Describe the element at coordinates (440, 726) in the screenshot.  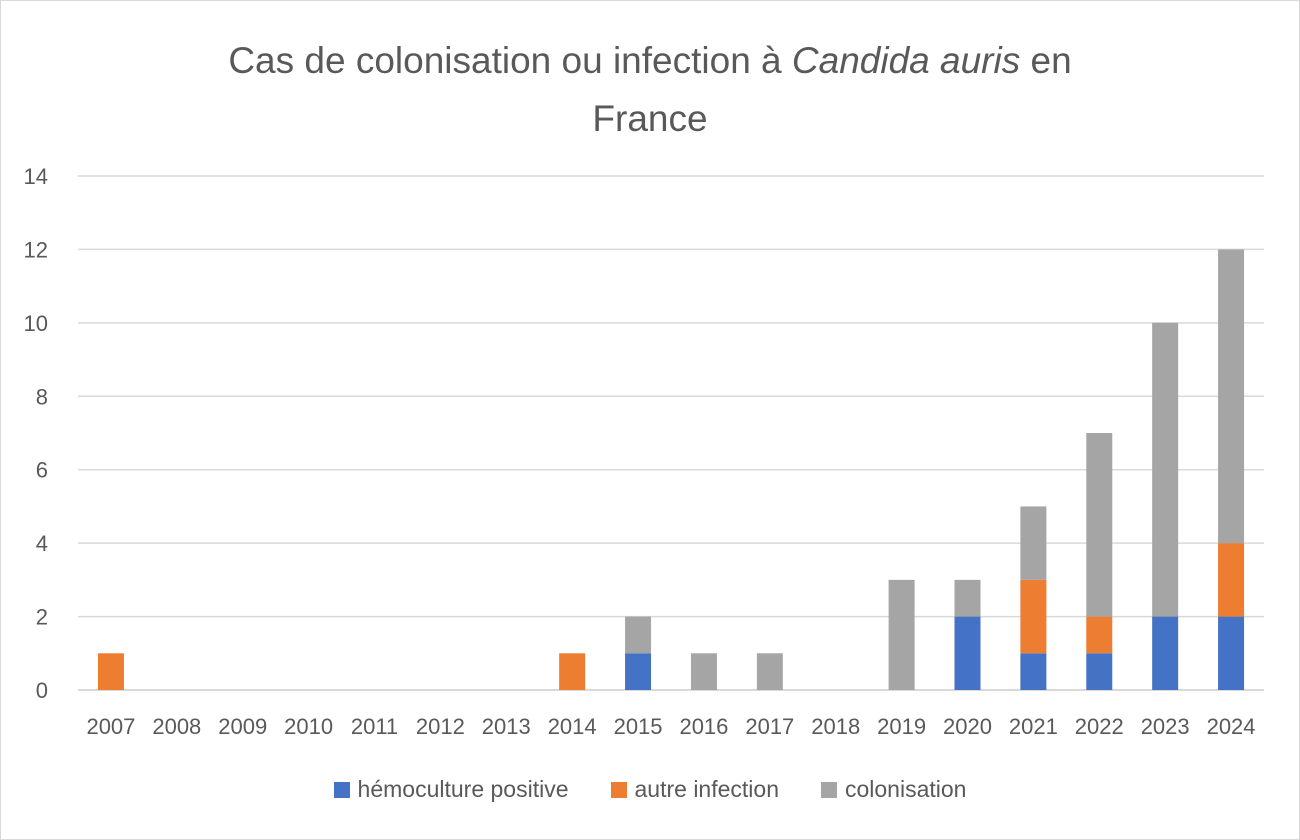
I see `x-tick-label: 2012` at that location.